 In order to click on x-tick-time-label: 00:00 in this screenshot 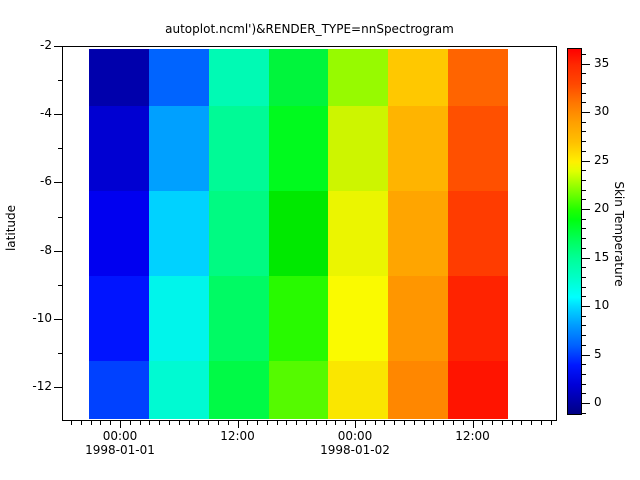, I will do `click(120, 436)`.